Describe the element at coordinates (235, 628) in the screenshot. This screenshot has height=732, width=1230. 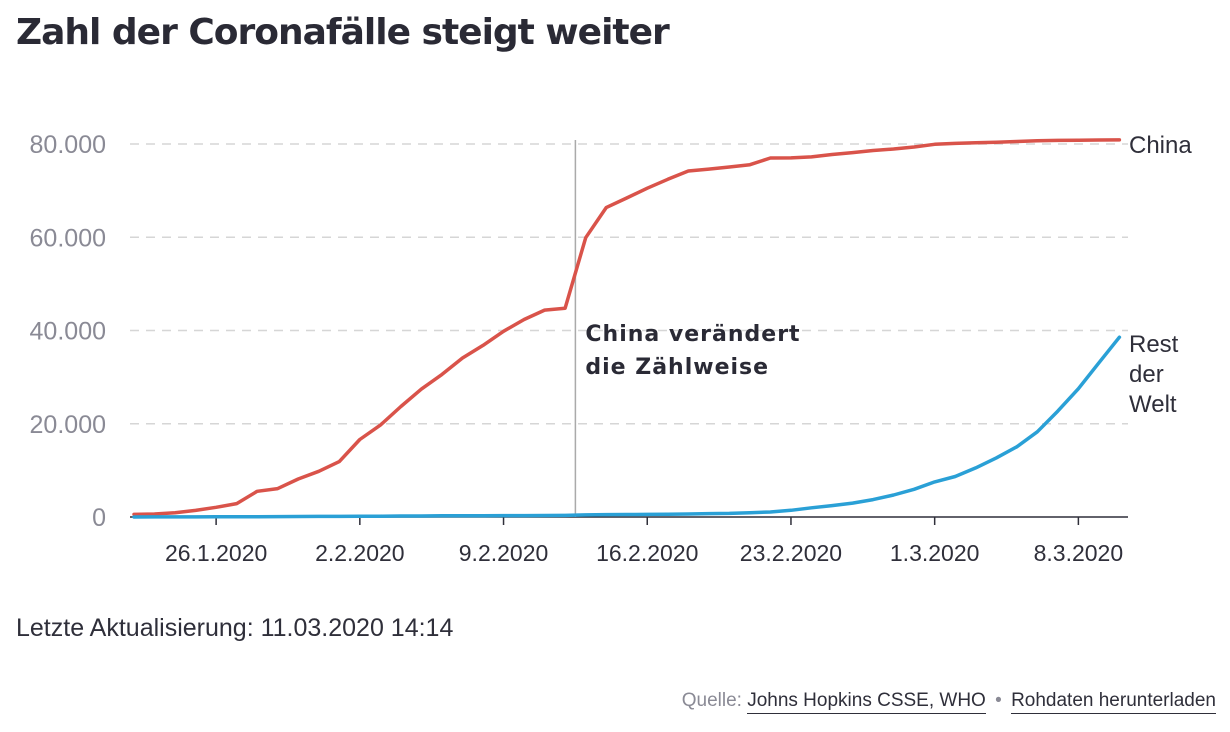
I see `last-updated: Letzte Aktualisierung: 11.03.2020 14:14` at that location.